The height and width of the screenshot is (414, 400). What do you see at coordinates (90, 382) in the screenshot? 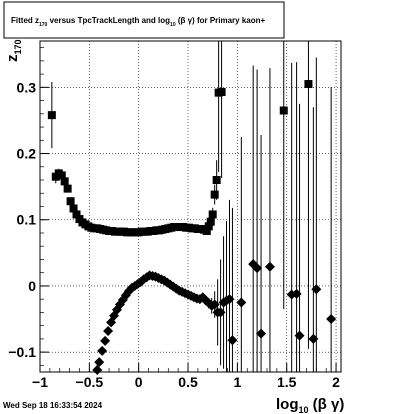
I see `x-tick-label: −0.5` at bounding box center [90, 382].